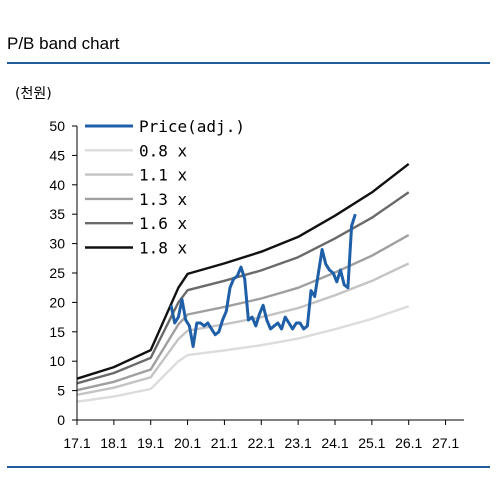 The width and height of the screenshot is (496, 487). Describe the element at coordinates (248, 467) in the screenshot. I see `bottom-rule` at that location.